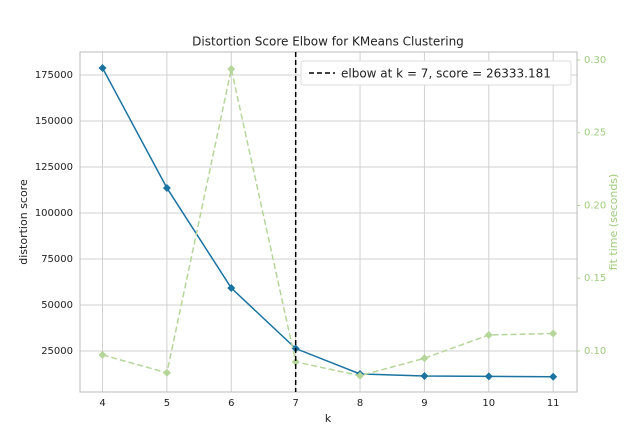 The image size is (640, 440). What do you see at coordinates (54, 121) in the screenshot?
I see `y-tick-label: 150000` at bounding box center [54, 121].